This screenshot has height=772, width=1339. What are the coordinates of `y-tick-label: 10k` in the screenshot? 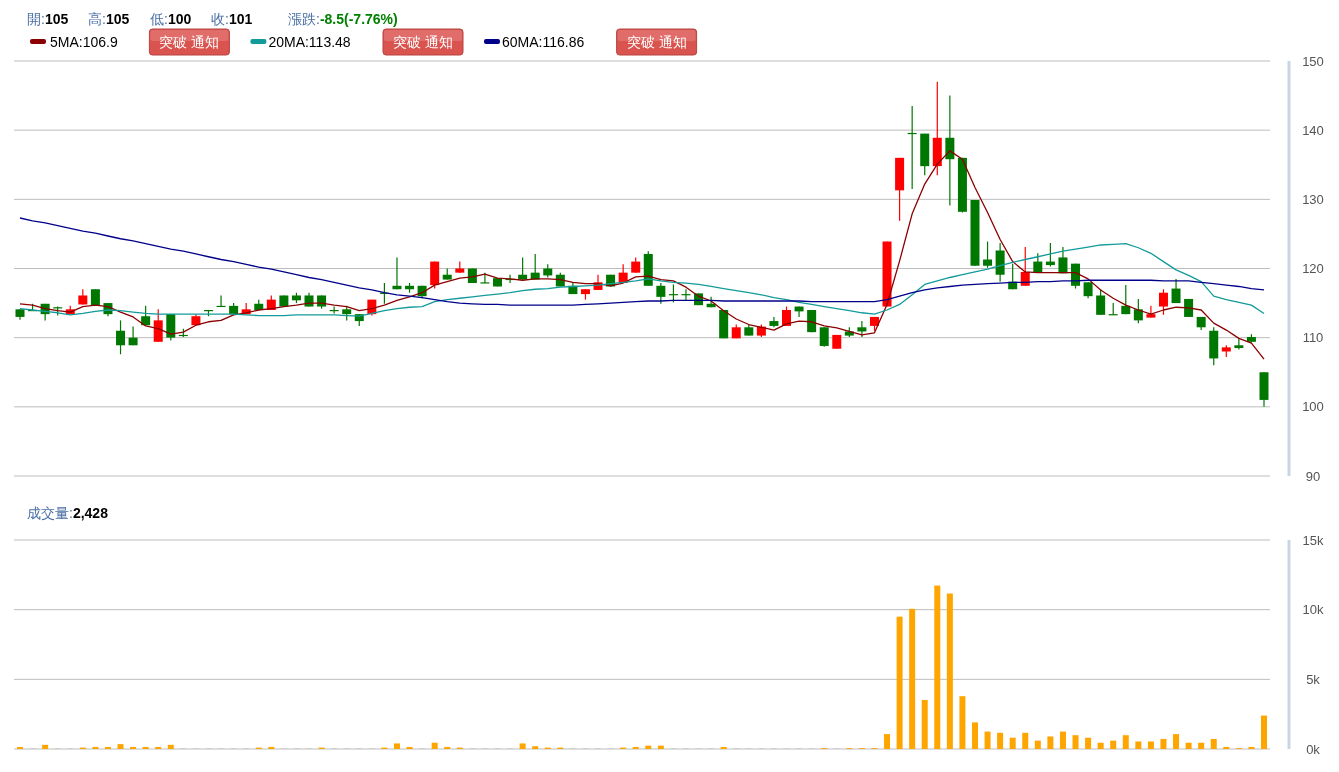 It's located at (1313, 610).